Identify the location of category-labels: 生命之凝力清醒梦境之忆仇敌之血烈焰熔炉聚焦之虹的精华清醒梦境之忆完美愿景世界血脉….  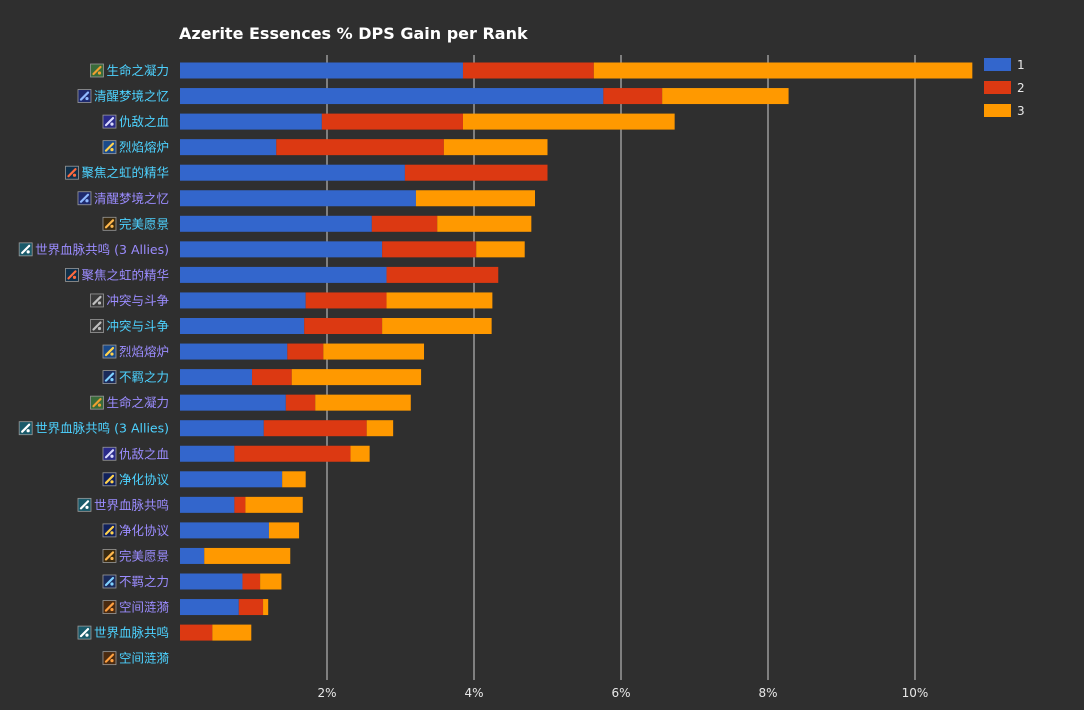
(94, 364).